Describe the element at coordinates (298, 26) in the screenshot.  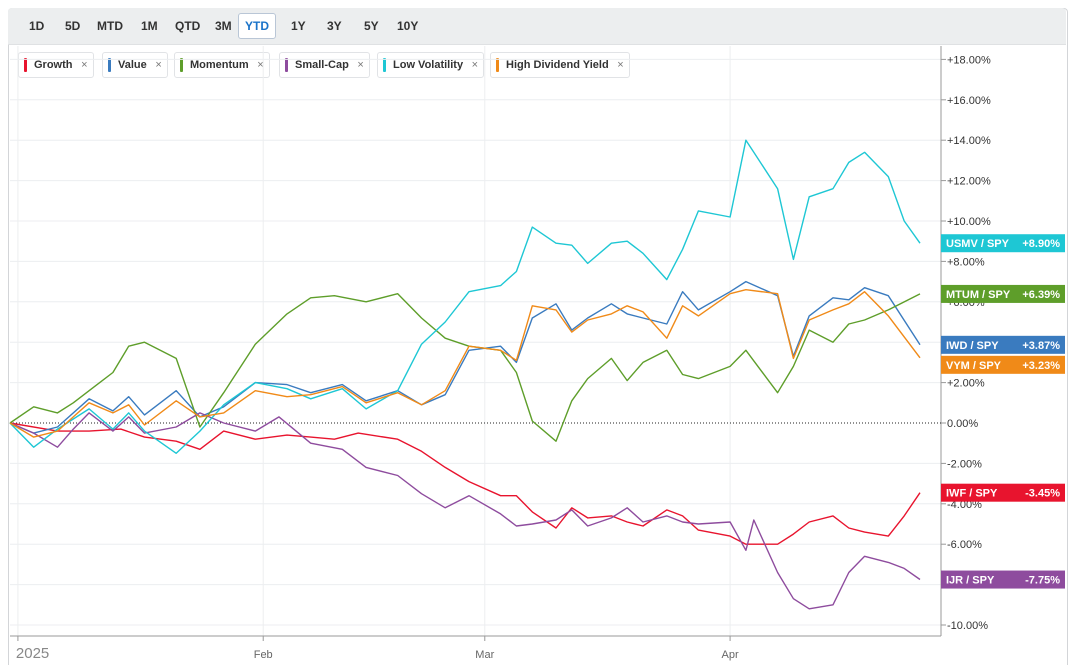
I see `range-button-1y: 1Y` at that location.